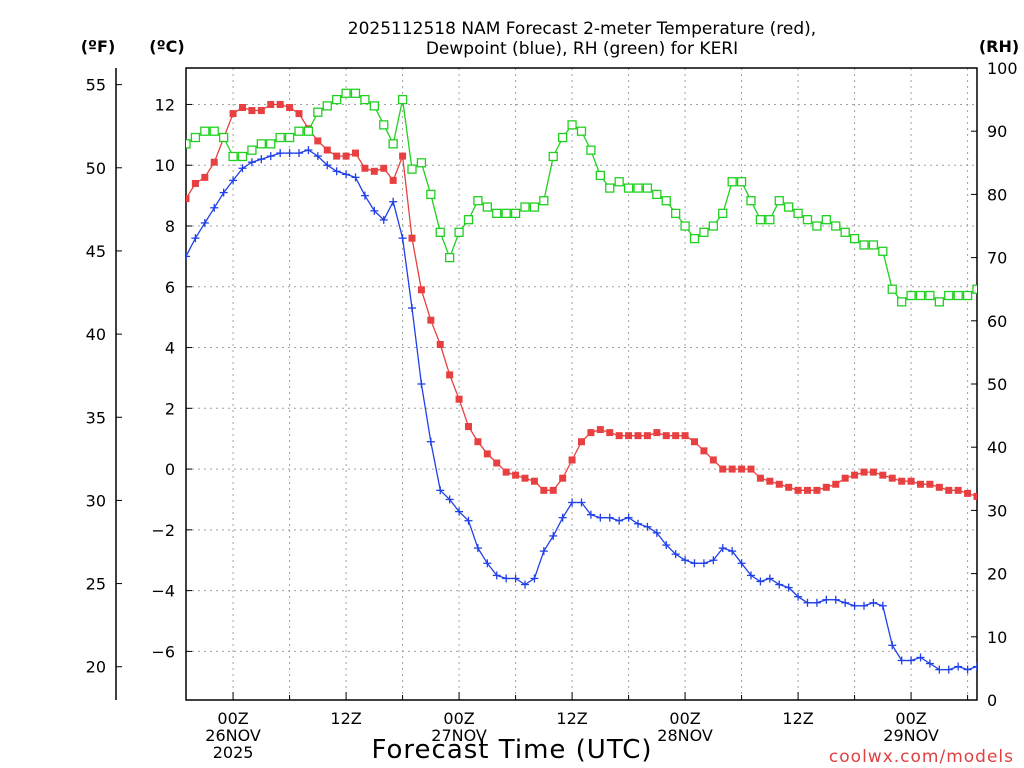 This screenshot has height=768, width=1024. What do you see at coordinates (165, 104) in the screenshot?
I see `celsius-tick-label: 12` at bounding box center [165, 104].